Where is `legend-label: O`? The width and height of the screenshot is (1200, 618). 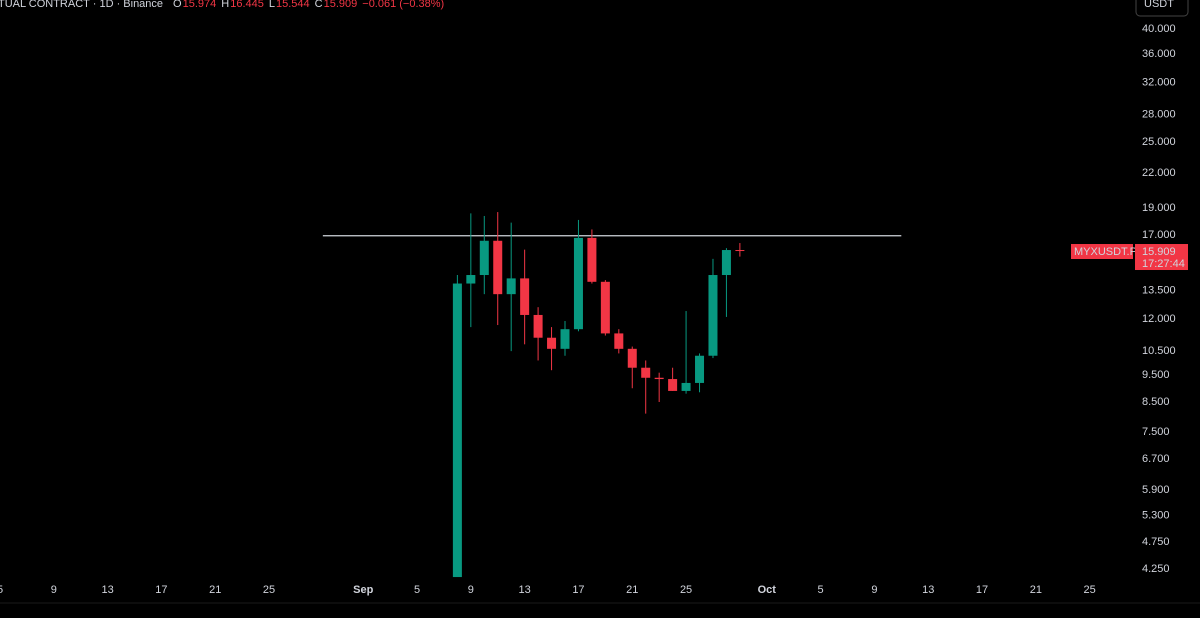 legend-label: O is located at coordinates (177, 5).